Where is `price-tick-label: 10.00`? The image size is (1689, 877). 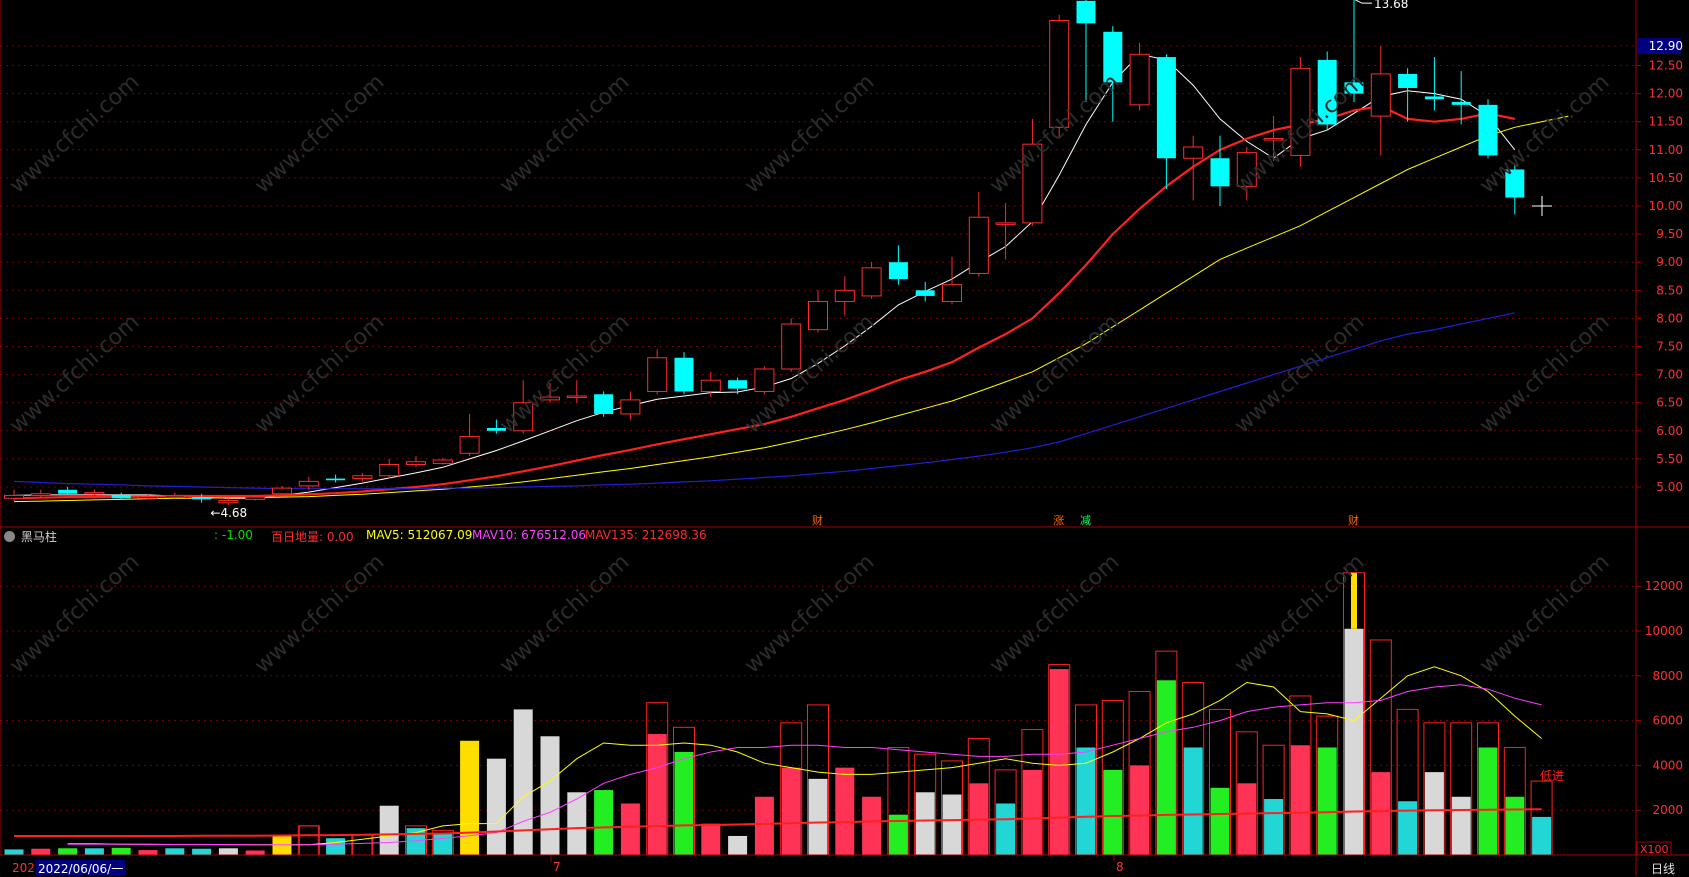
price-tick-label: 10.00 is located at coordinates (1666, 206).